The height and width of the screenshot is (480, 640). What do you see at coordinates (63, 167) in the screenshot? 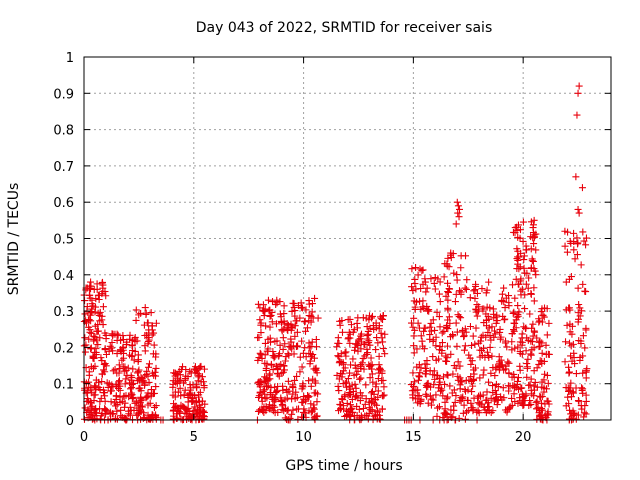
I see `y-tick-label: 0.7` at bounding box center [63, 167].